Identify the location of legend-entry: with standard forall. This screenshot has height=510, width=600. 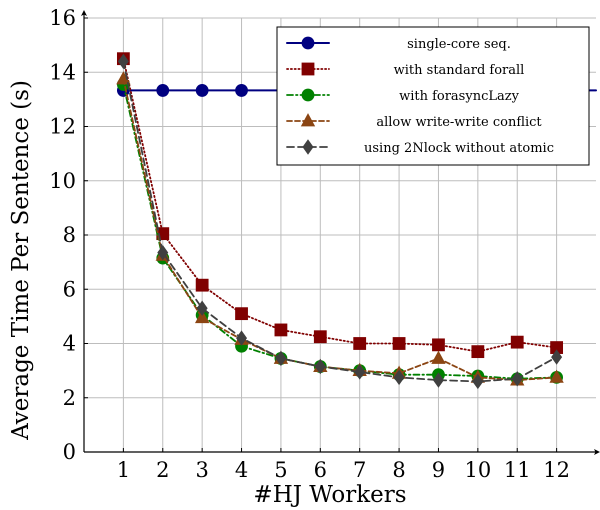
(405, 70).